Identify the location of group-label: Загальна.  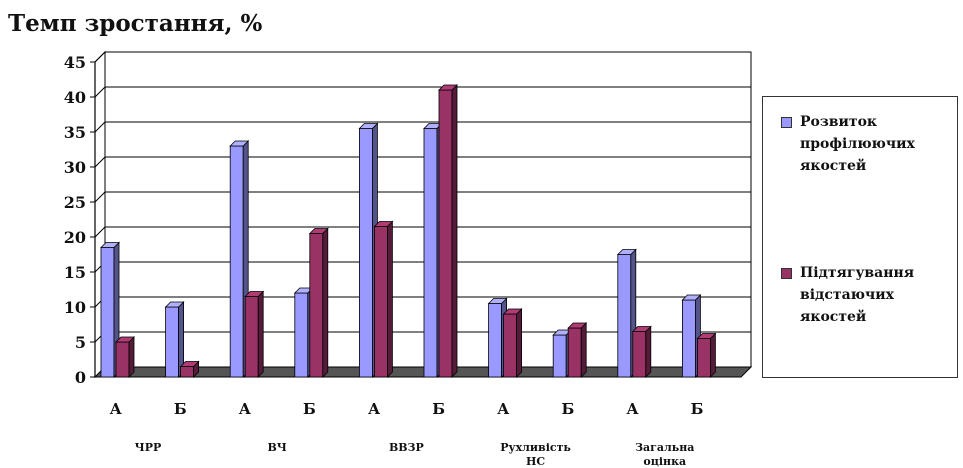
(664, 447).